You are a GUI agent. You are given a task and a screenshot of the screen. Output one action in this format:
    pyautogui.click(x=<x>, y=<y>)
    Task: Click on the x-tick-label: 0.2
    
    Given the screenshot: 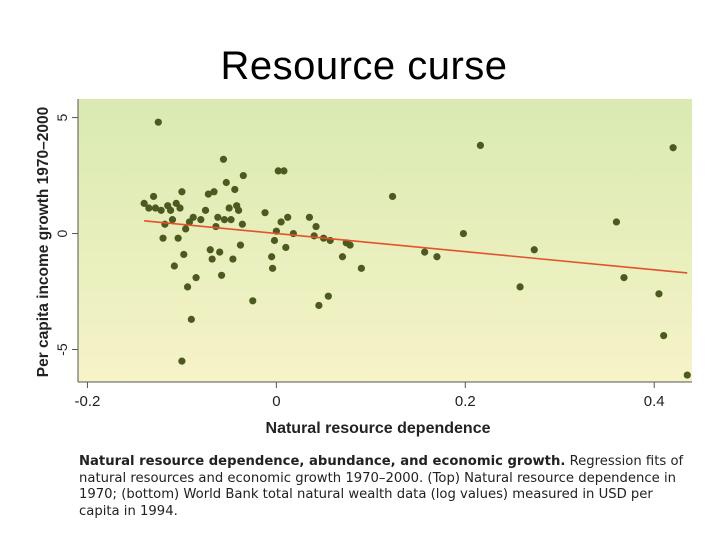 What is the action you would take?
    pyautogui.click(x=465, y=401)
    